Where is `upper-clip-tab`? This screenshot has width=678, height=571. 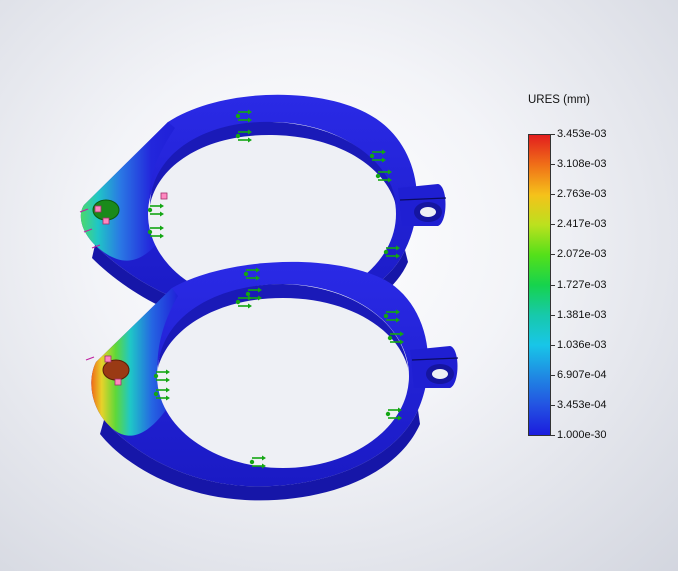
upper-clip-tab is located at coordinates (422, 205).